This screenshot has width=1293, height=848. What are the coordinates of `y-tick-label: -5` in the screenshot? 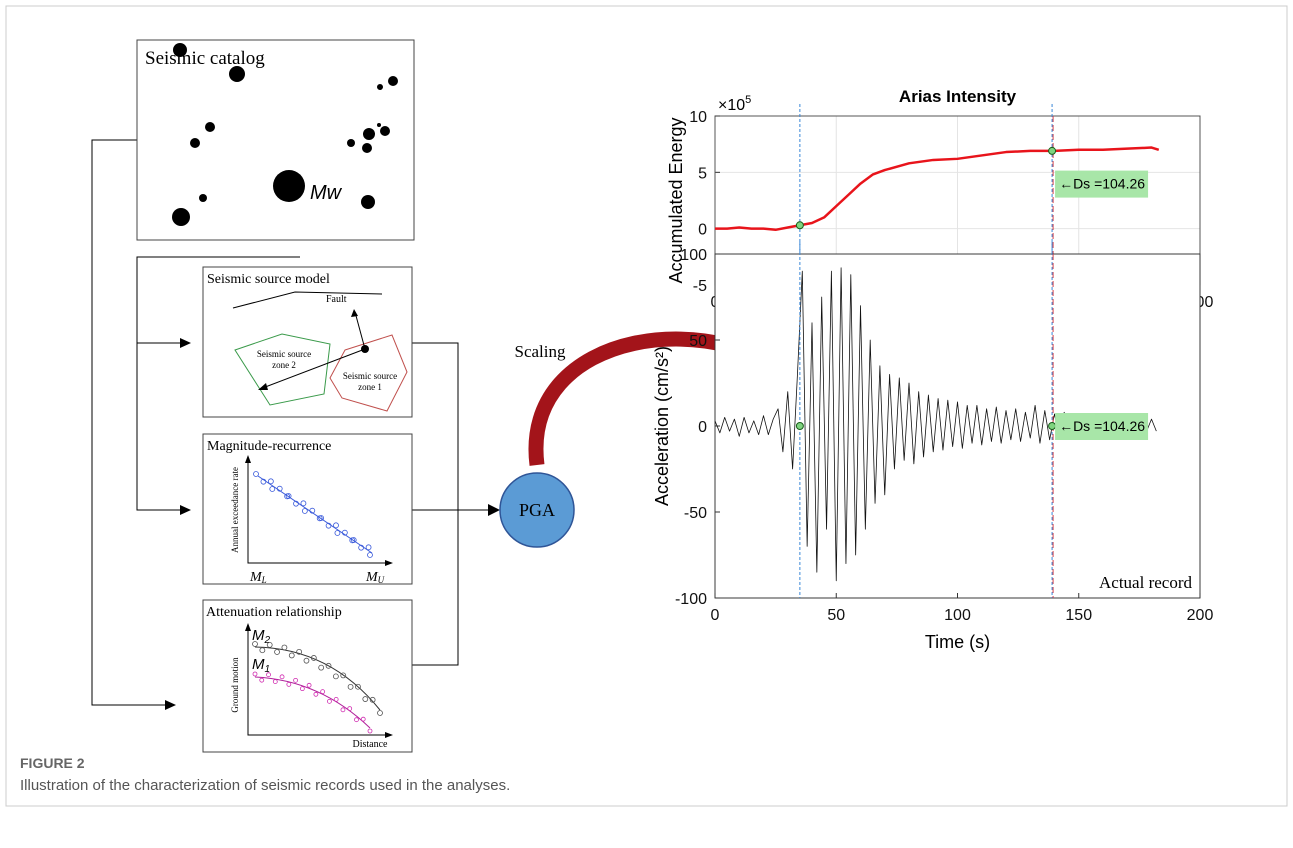 It's located at (700, 286).